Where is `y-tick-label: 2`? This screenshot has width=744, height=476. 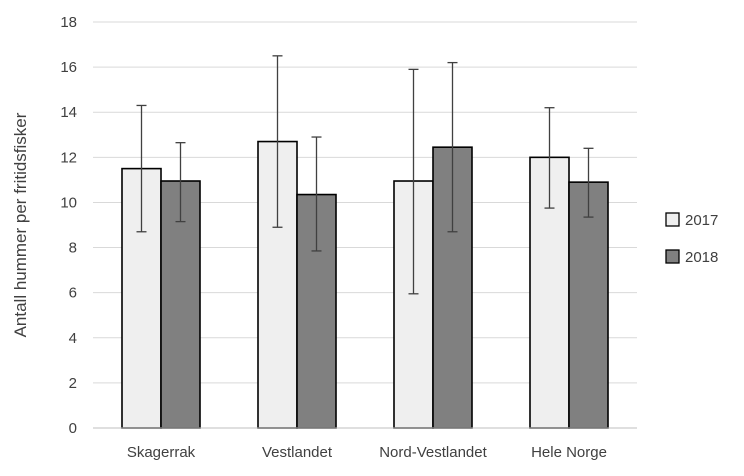
y-tick-label: 2 is located at coordinates (73, 383).